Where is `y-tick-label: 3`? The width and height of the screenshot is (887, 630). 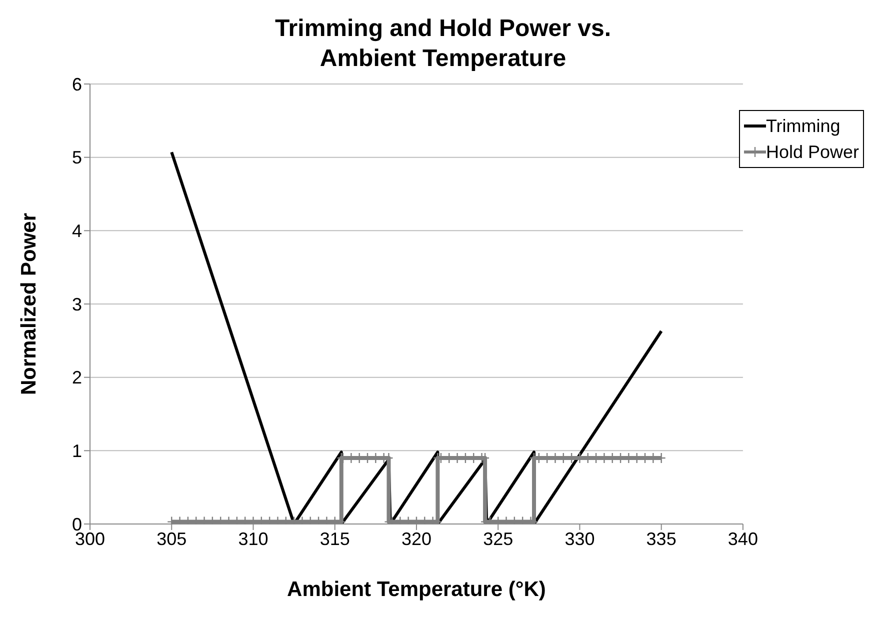 y-tick-label: 3 is located at coordinates (77, 304).